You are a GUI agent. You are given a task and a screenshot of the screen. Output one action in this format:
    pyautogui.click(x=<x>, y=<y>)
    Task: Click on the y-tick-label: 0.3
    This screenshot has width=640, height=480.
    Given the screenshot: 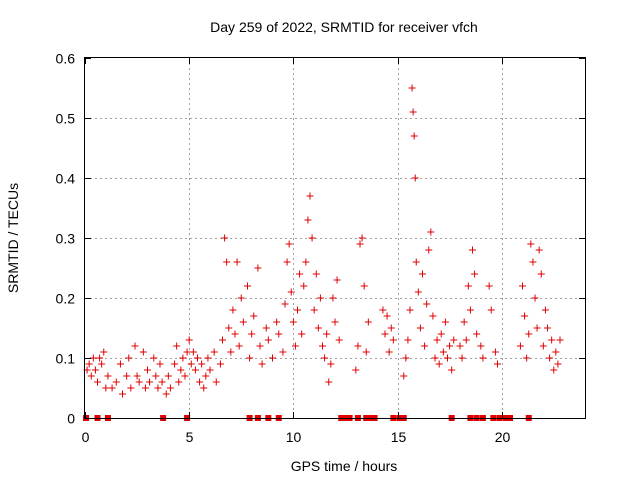 What is the action you would take?
    pyautogui.click(x=66, y=239)
    